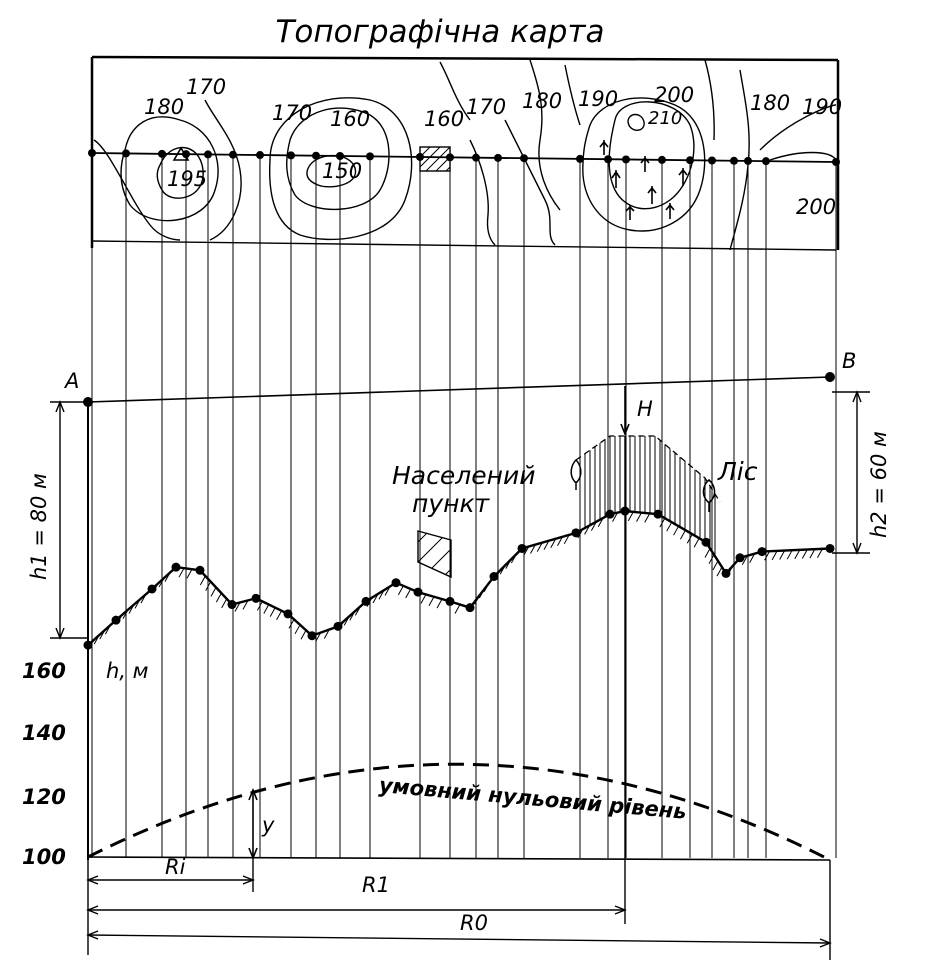 This screenshot has height=980, width=925. I want to click on y-axis-ticks: 160 140 120 100, so click(44, 764).